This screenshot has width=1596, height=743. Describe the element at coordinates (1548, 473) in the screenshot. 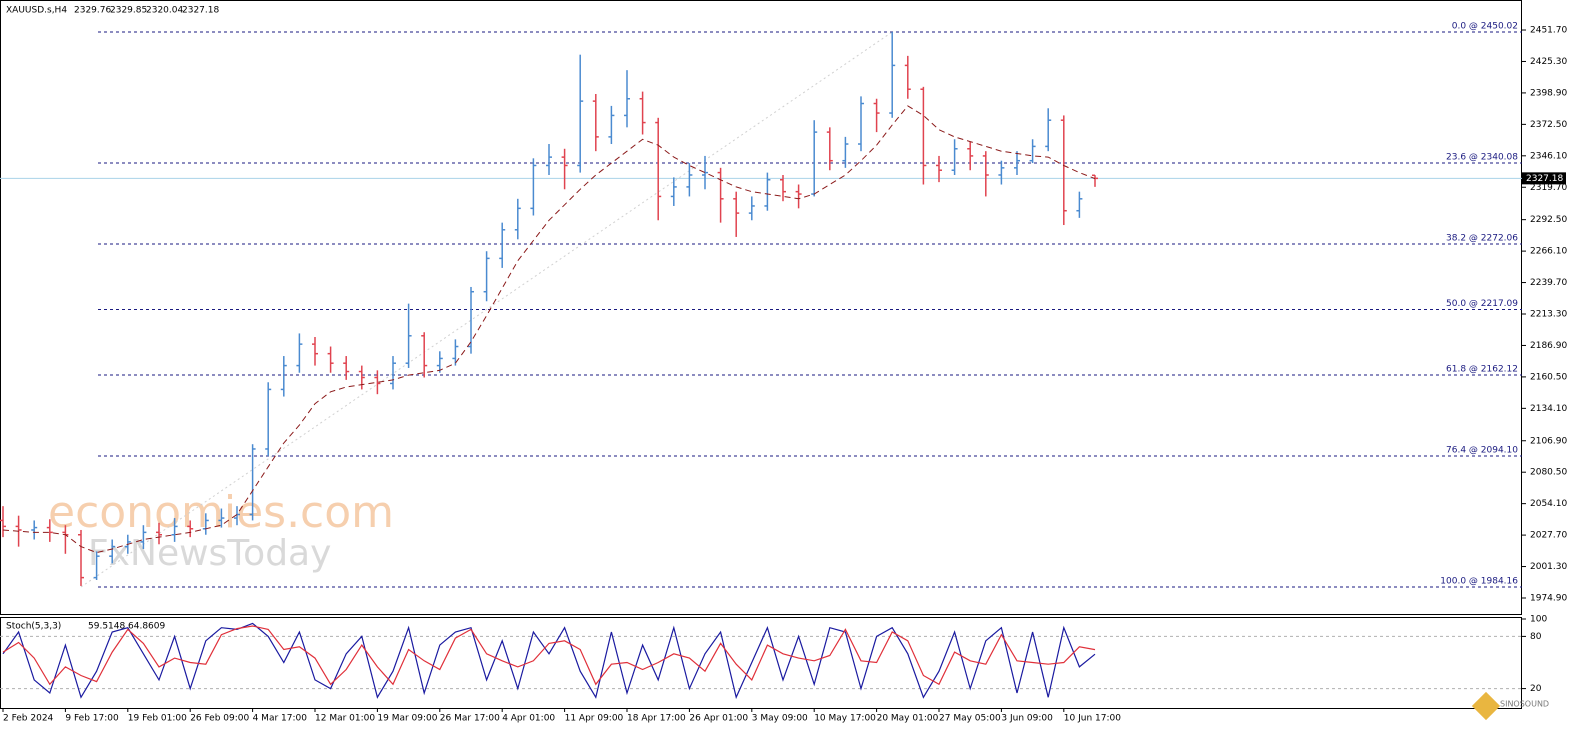

I see `y-tick-label: 2080.50` at that location.